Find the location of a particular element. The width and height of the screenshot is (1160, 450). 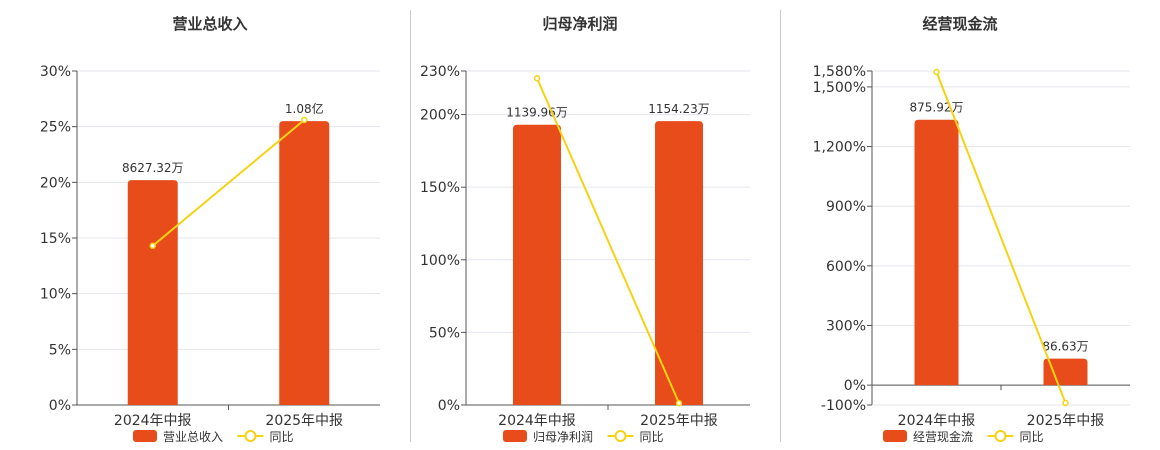

y-tick-label: 230% is located at coordinates (440, 72).